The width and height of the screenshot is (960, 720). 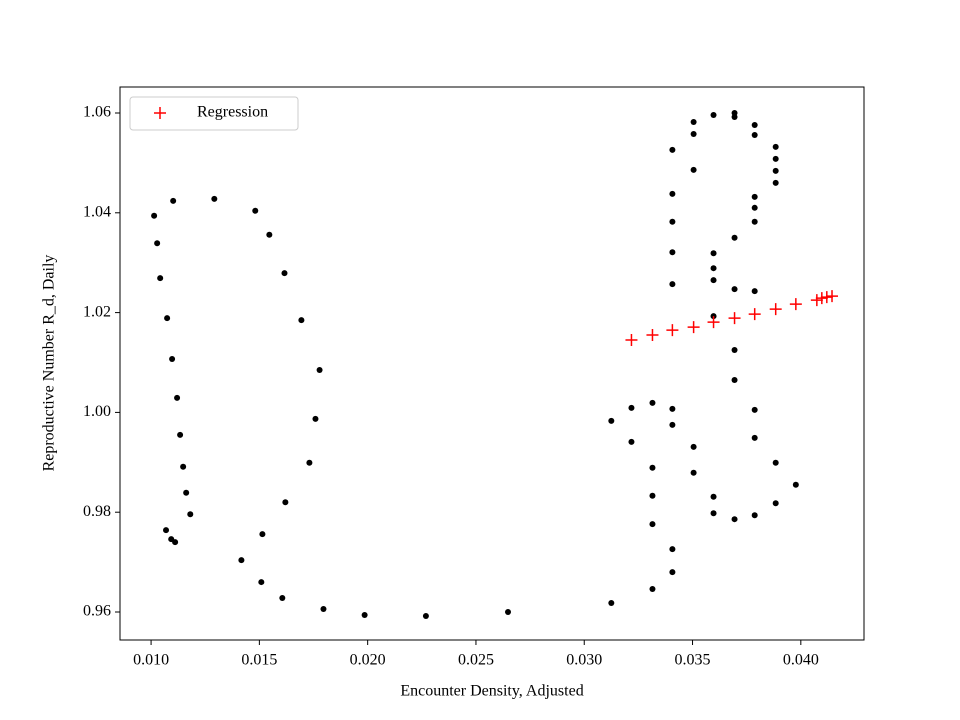 What do you see at coordinates (491, 691) in the screenshot?
I see `x-axis-label: Encounter Density, Adjusted` at bounding box center [491, 691].